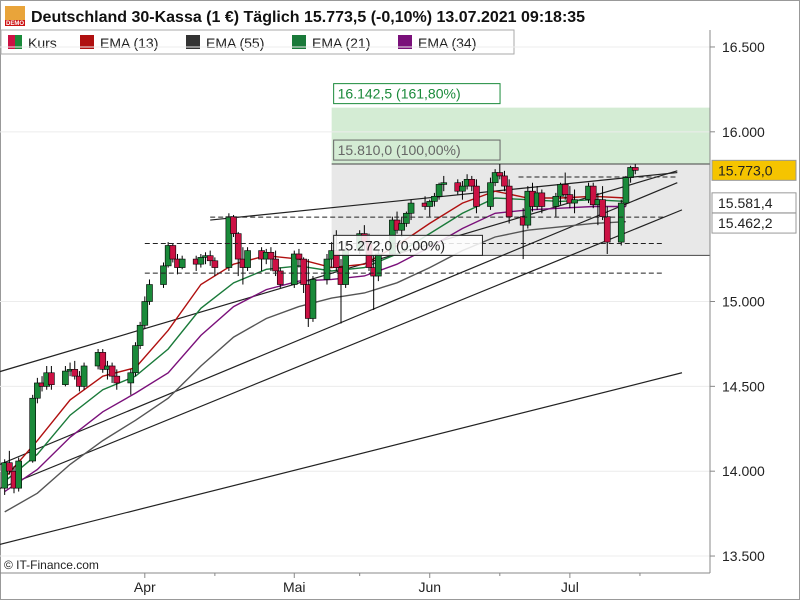  I want to click on fib-label-text: 15.810,0 (100,00%), so click(399, 150).